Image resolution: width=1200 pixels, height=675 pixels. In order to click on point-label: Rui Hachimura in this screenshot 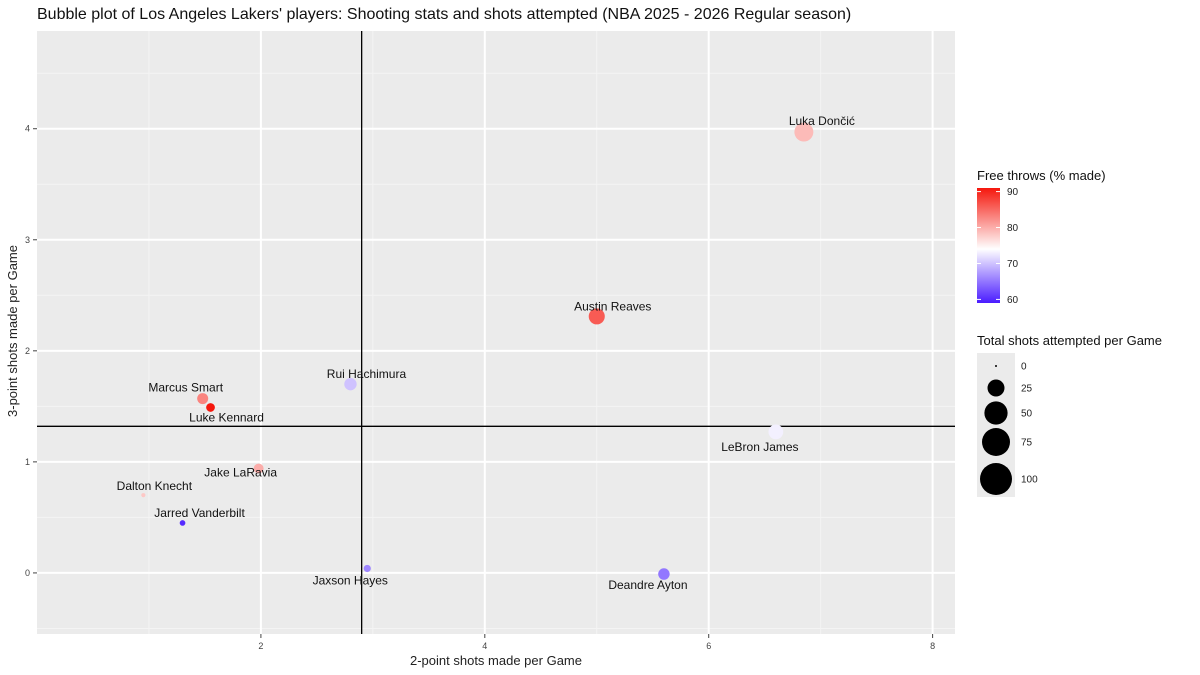, I will do `click(367, 374)`.